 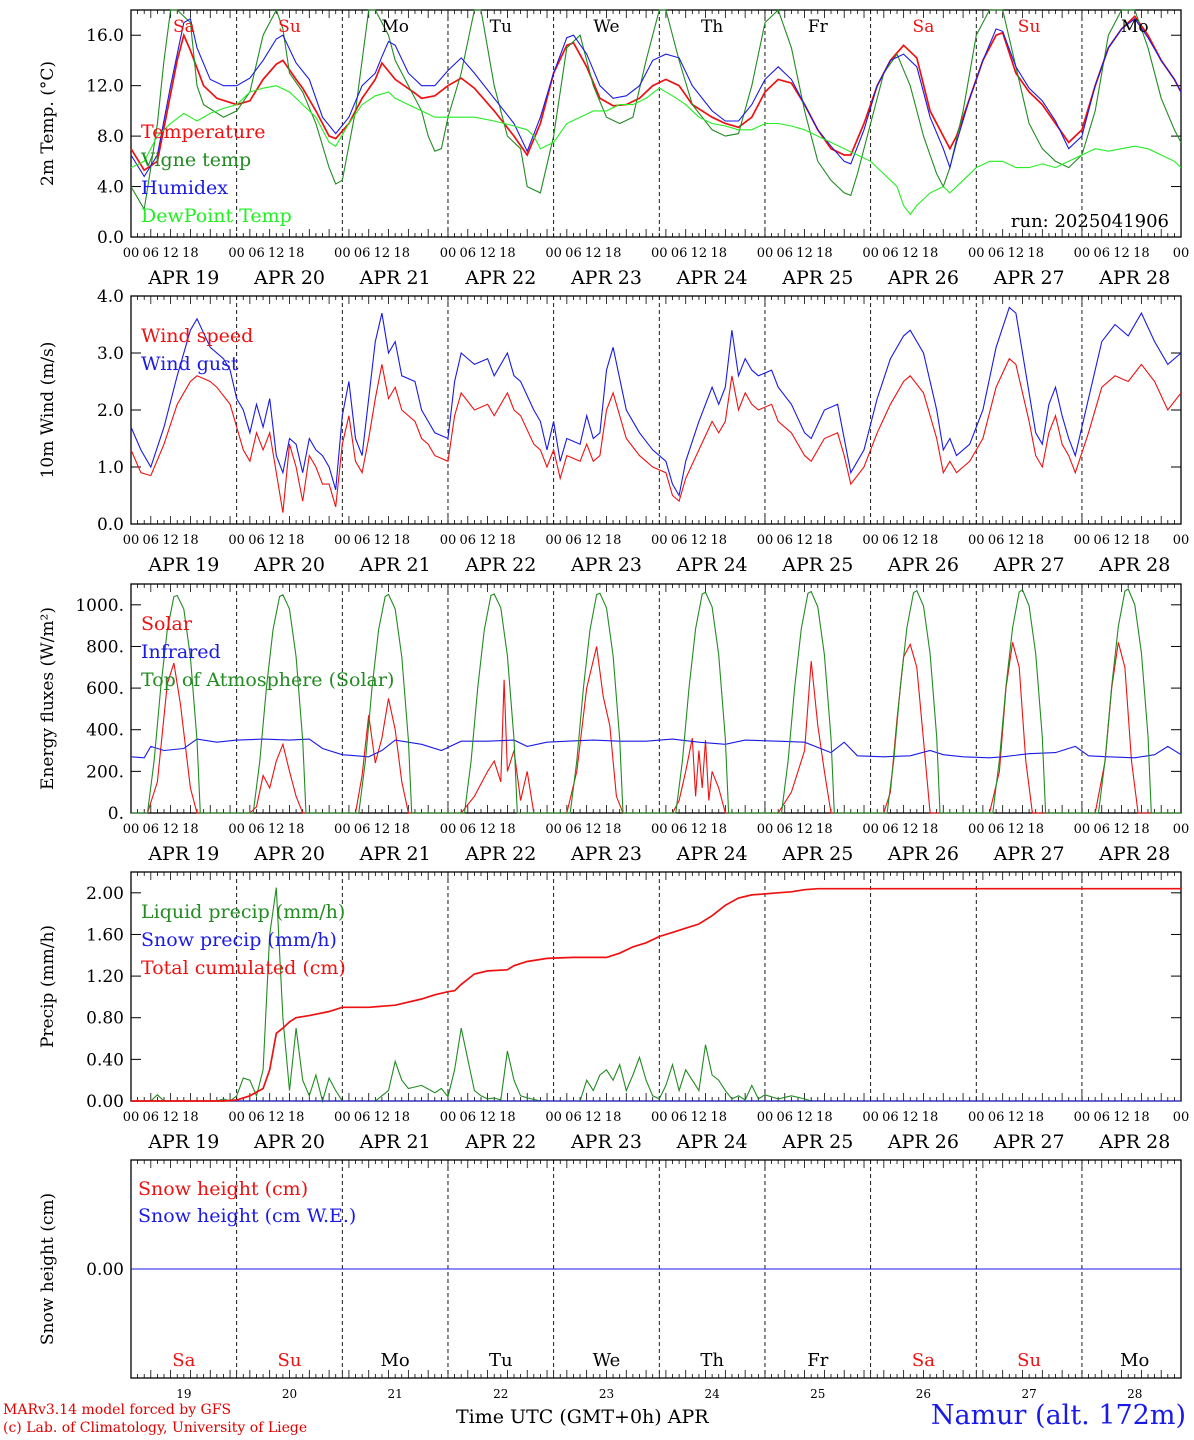 What do you see at coordinates (1028, 1394) in the screenshot?
I see `day-number-label: 27` at bounding box center [1028, 1394].